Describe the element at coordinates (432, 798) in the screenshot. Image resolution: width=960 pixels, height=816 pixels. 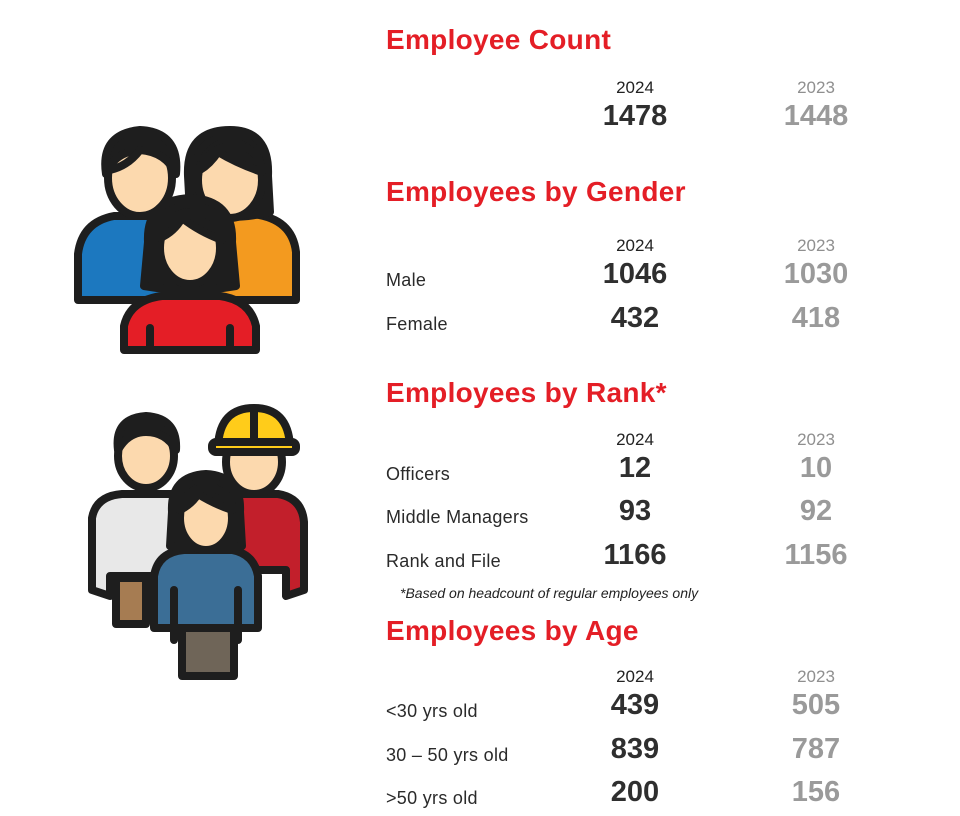
I see `age-row-label: >50 yrs old` at that location.